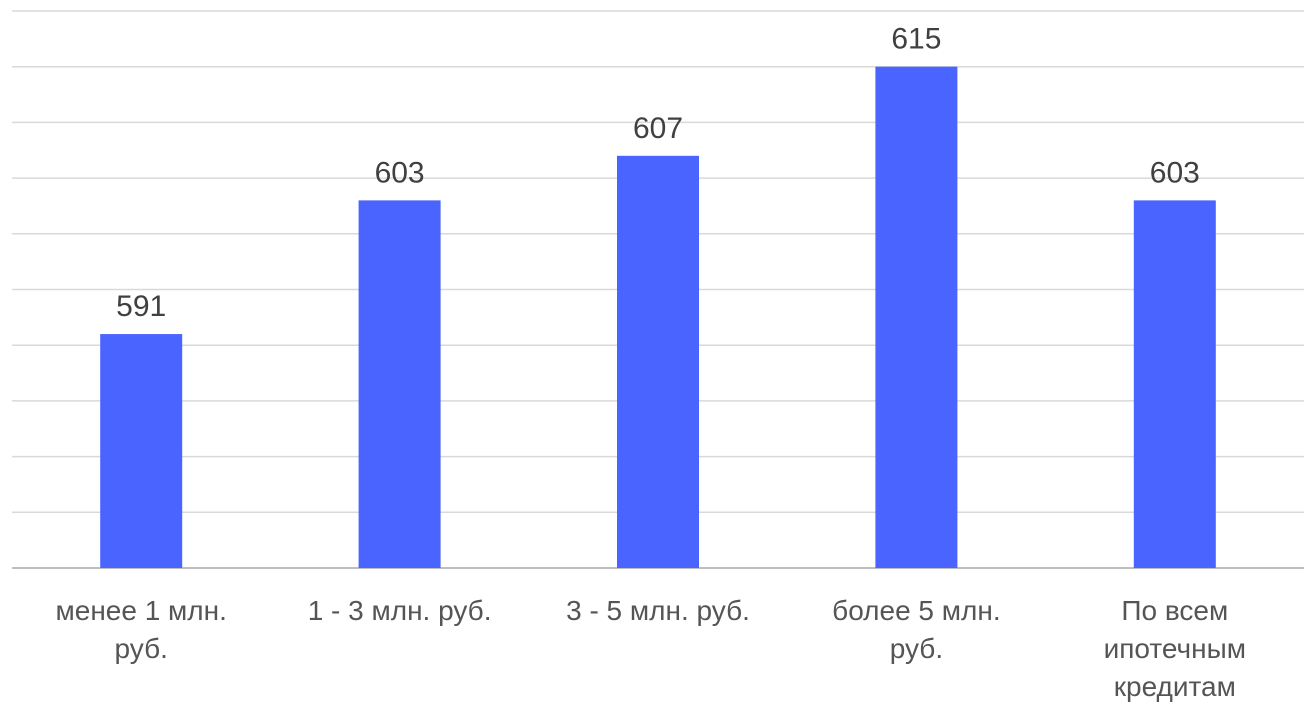 The height and width of the screenshot is (710, 1304). I want to click on category-label: менее 1 млн. руб., so click(141, 629).